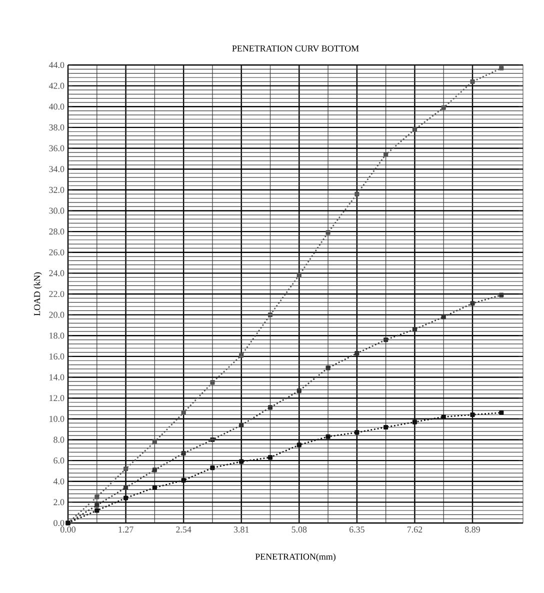 This screenshot has height=593, width=544. Describe the element at coordinates (57, 398) in the screenshot. I see `y-tick-label: 12.0` at that location.